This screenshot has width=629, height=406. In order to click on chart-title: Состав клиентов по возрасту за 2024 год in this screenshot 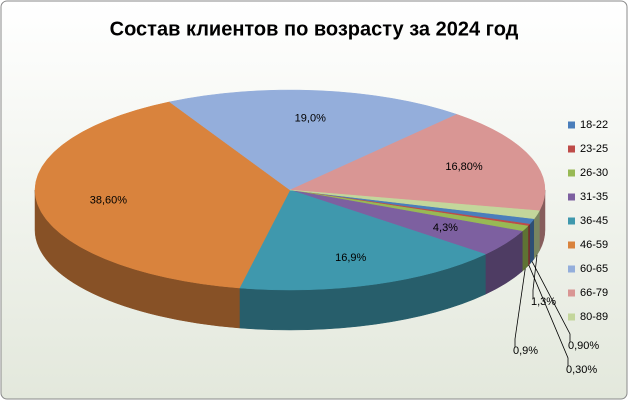, I will do `click(314, 29)`.